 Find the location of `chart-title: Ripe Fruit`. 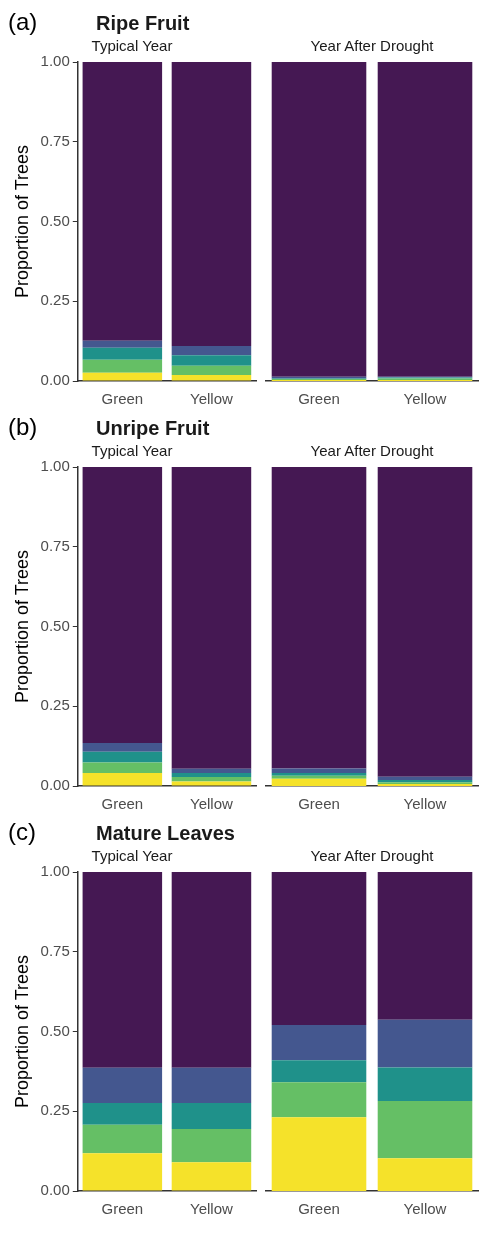

chart-title: Ripe Fruit is located at coordinates (143, 23).